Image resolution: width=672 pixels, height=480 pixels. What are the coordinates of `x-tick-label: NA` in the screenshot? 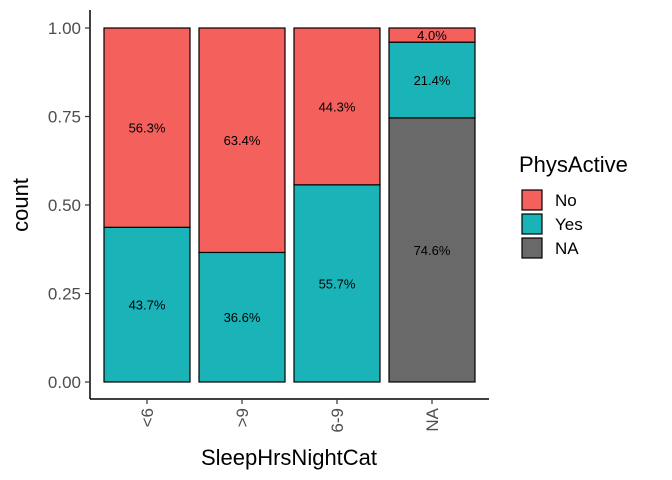 It's located at (432, 419).